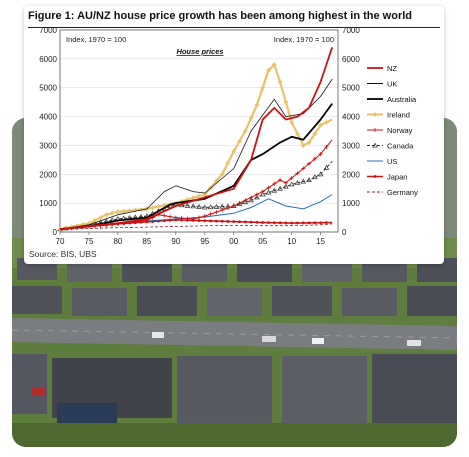  I want to click on legend-label: UK, so click(392, 84).